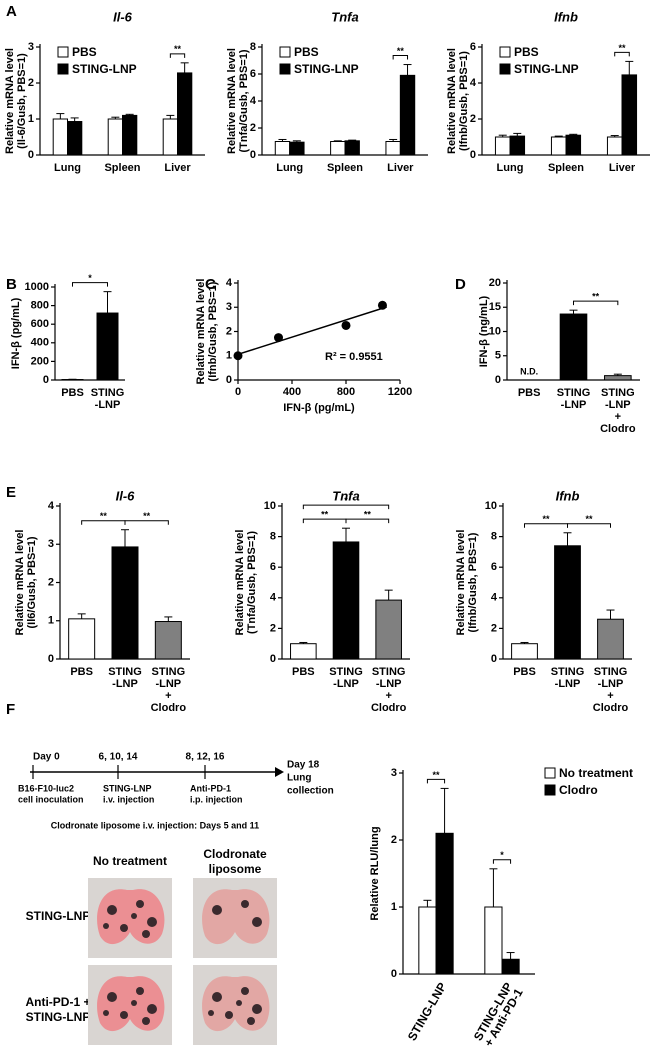  What do you see at coordinates (238, 392) in the screenshot?
I see `x-tick-label: 0` at bounding box center [238, 392].